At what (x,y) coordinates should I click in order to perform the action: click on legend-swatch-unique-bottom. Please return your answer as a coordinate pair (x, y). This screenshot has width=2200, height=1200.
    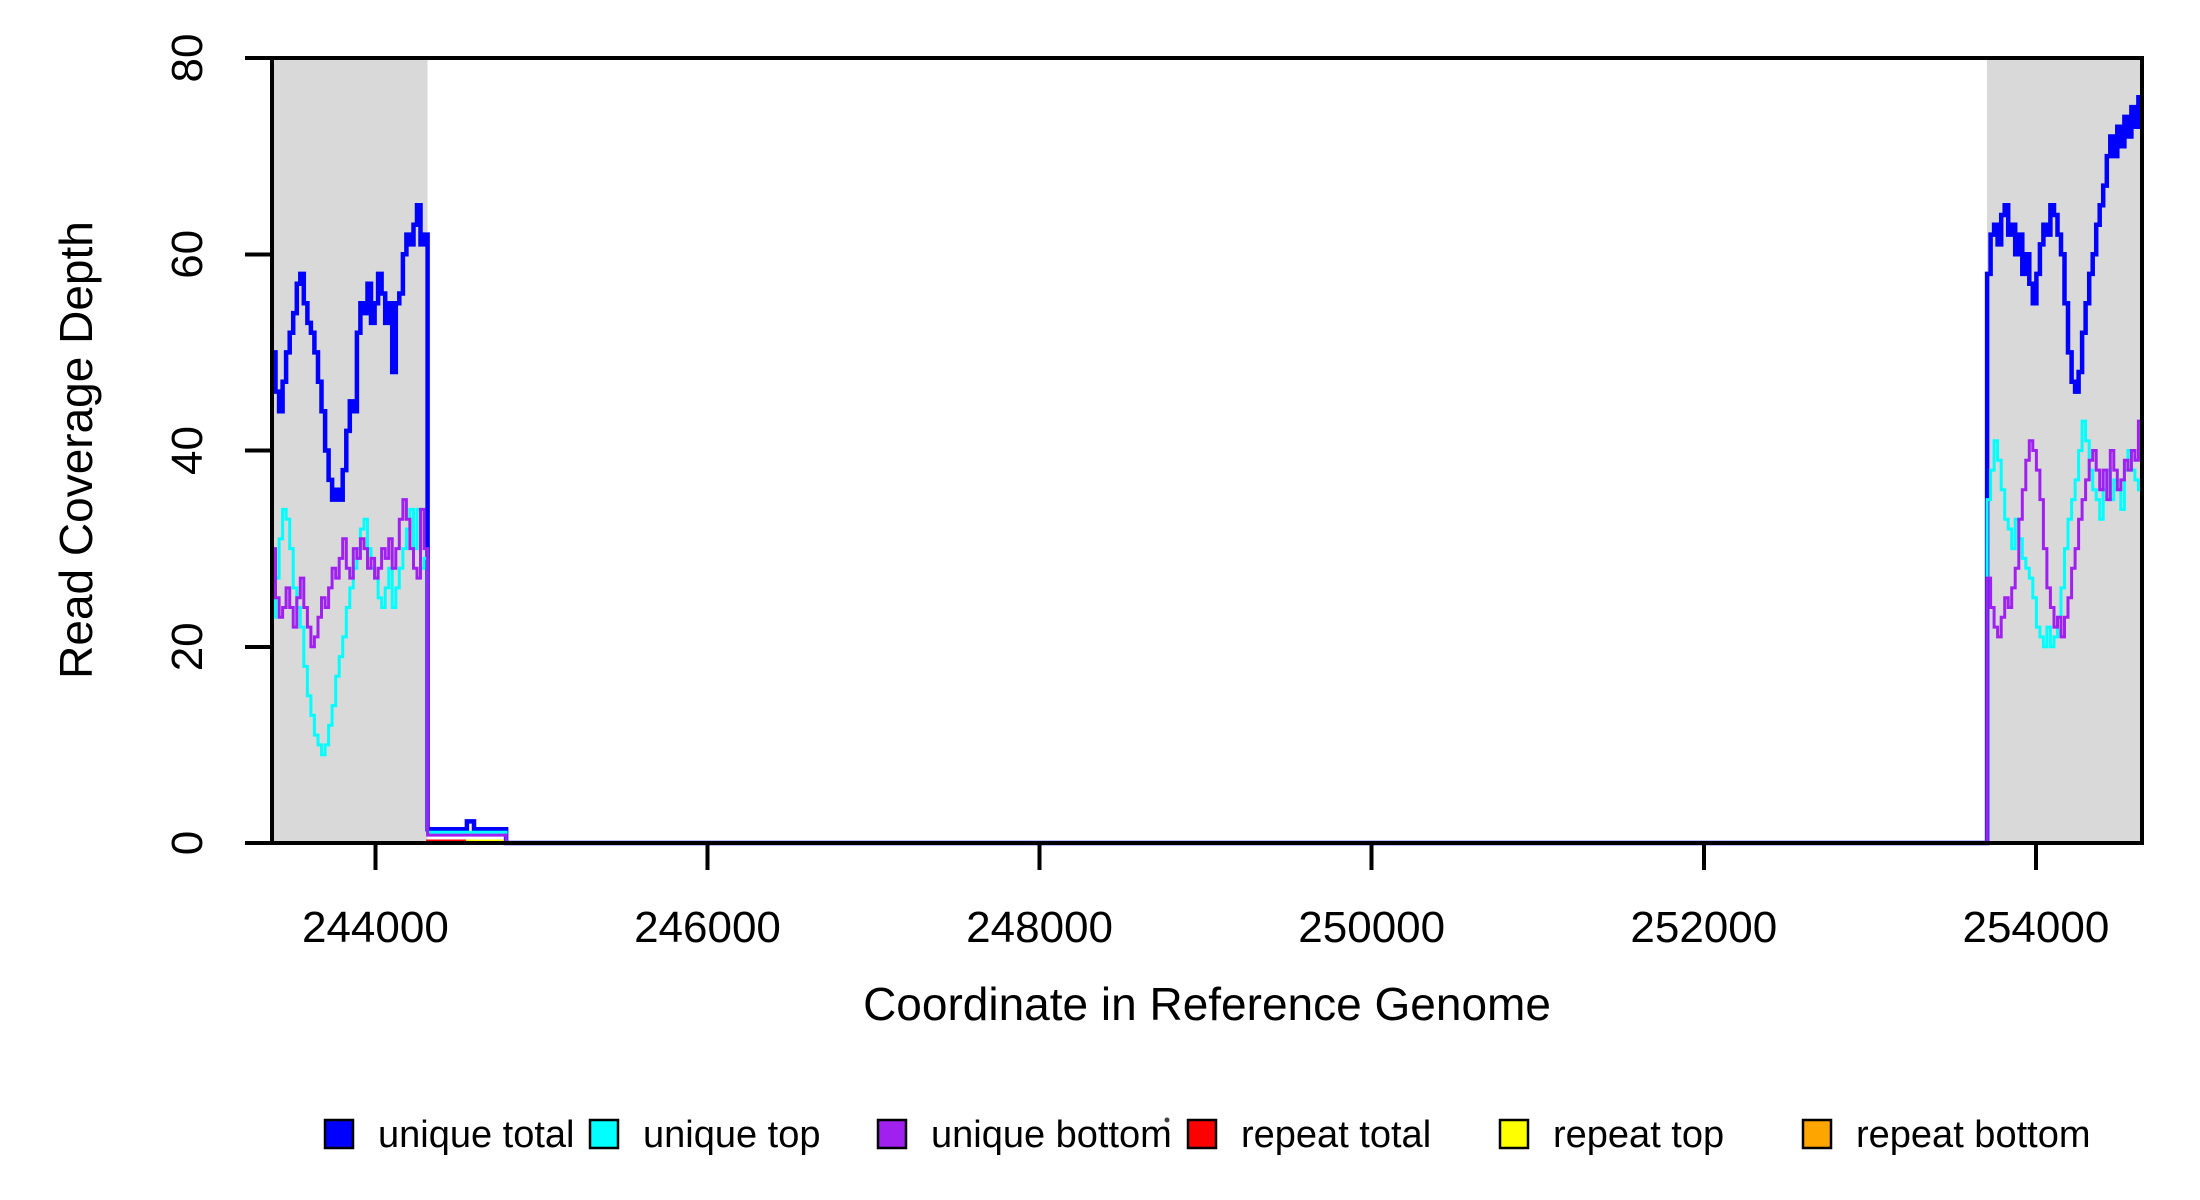
    Looking at the image, I should click on (892, 1134).